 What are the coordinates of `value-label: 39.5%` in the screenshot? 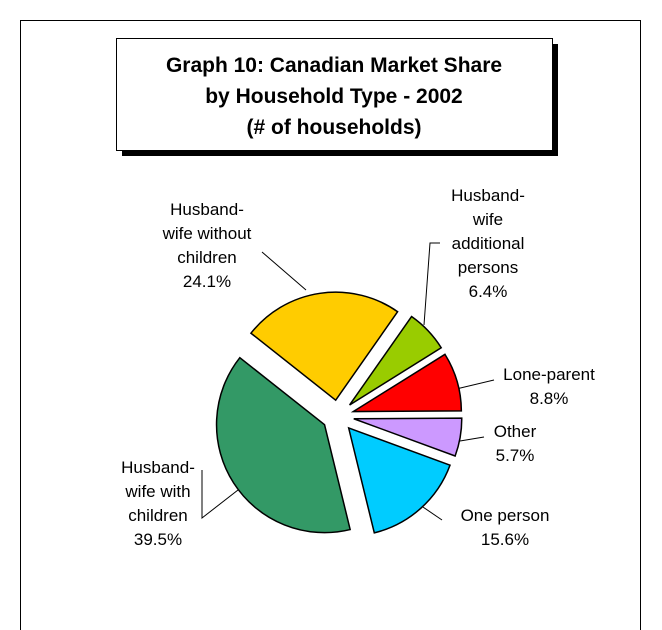 It's located at (158, 539).